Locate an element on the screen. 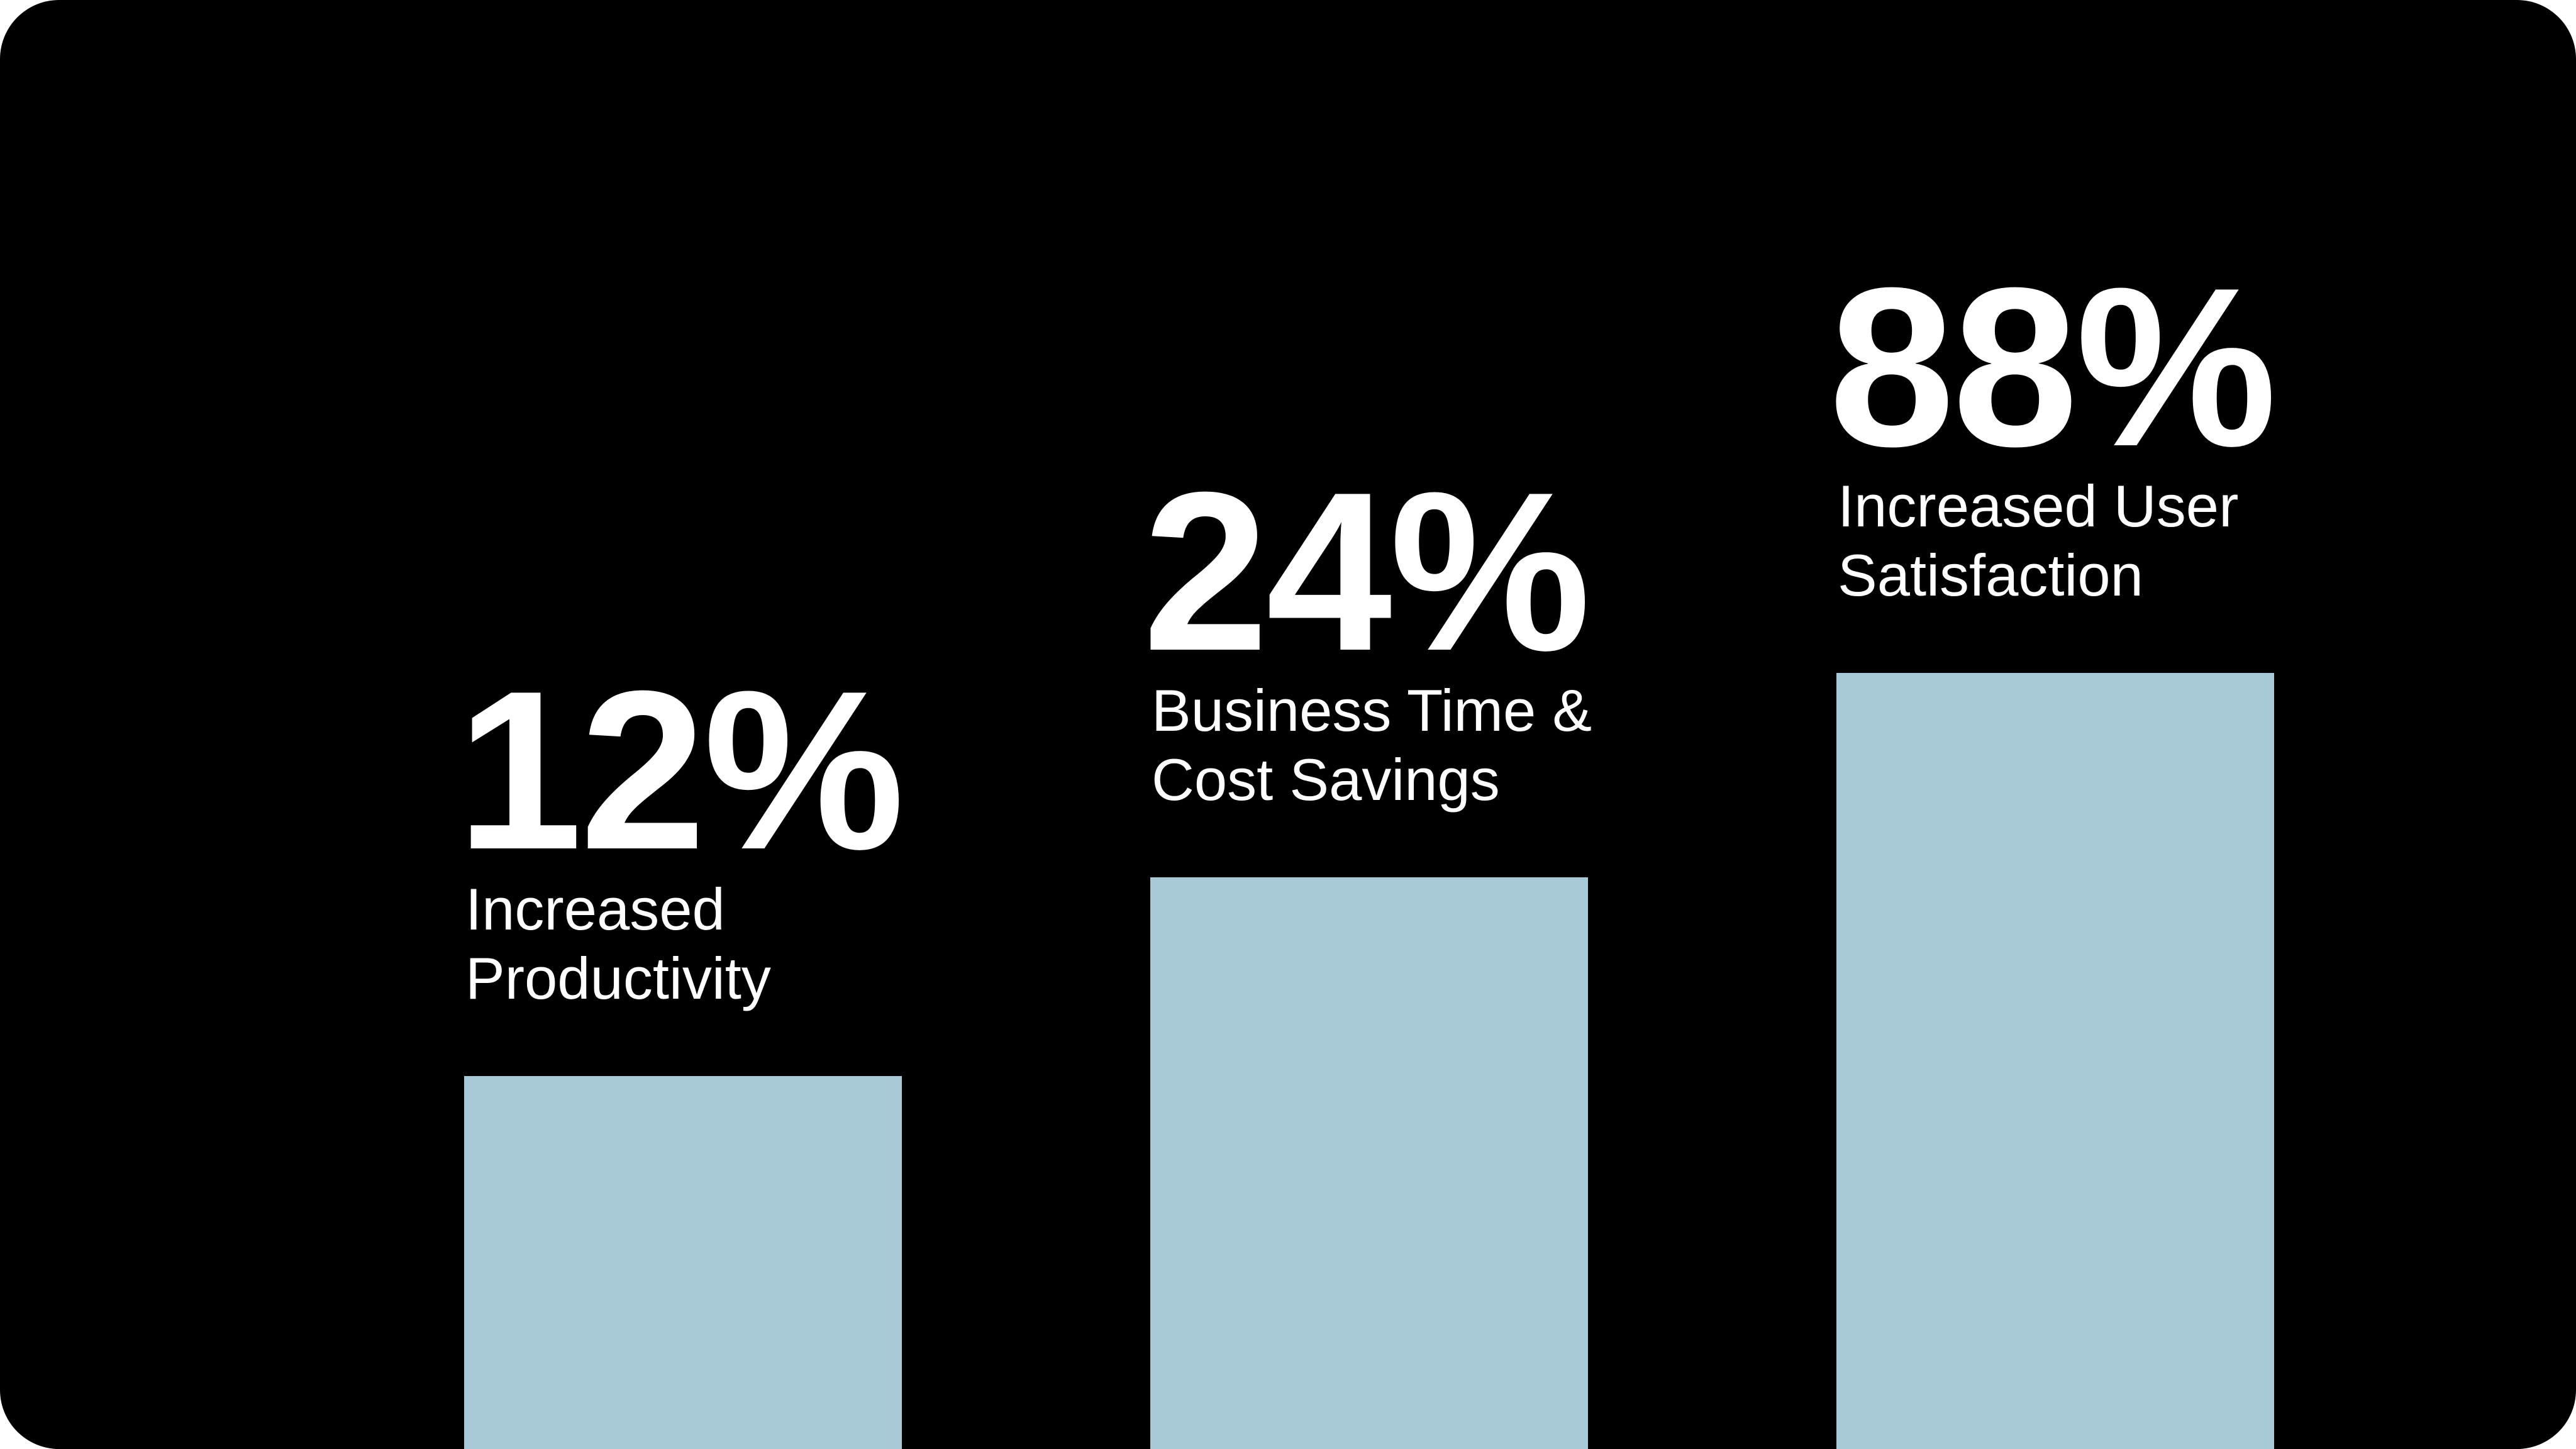 The width and height of the screenshot is (2576, 1449). category-label-line: Cost Savings is located at coordinates (1326, 780).